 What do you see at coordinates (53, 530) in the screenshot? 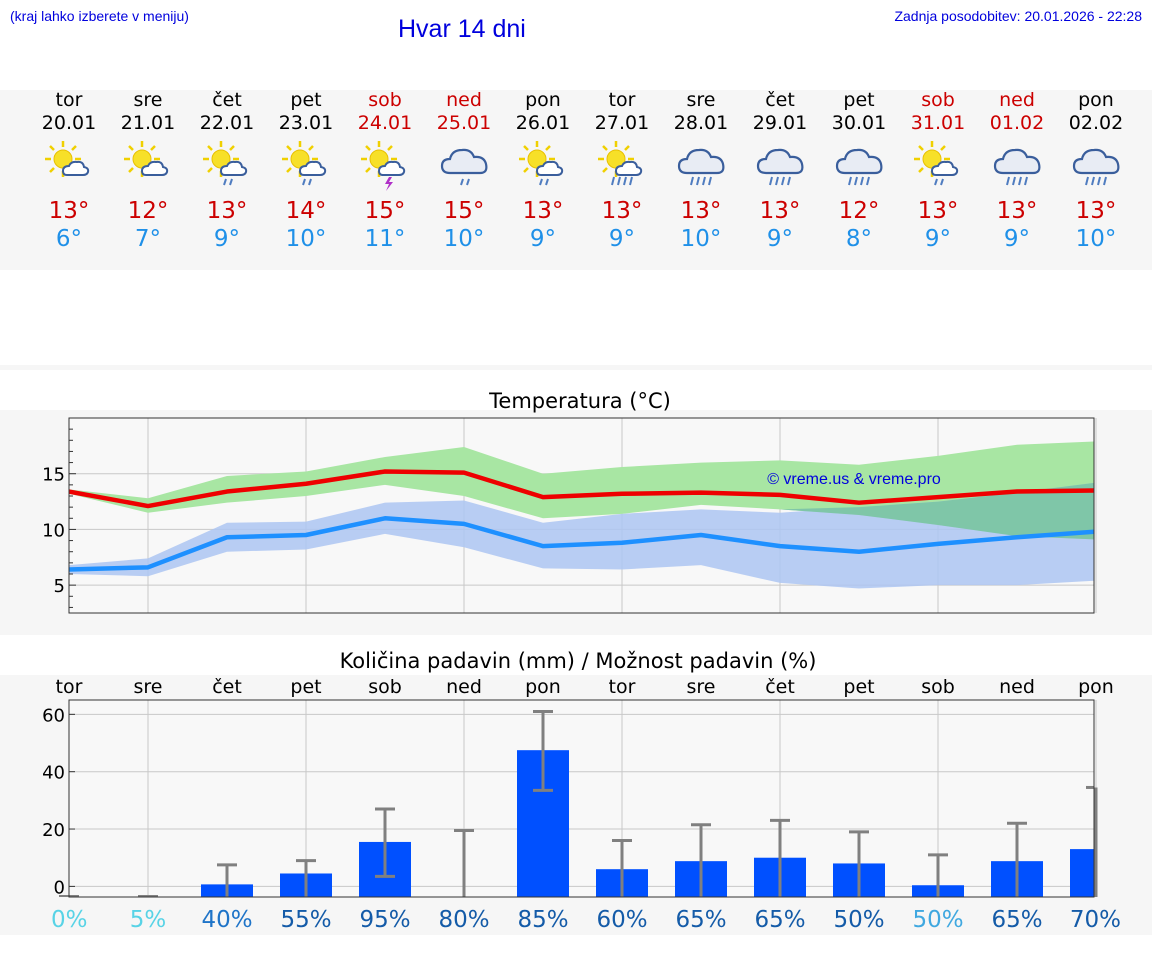
I see `temp-tick-label: 10` at bounding box center [53, 530].